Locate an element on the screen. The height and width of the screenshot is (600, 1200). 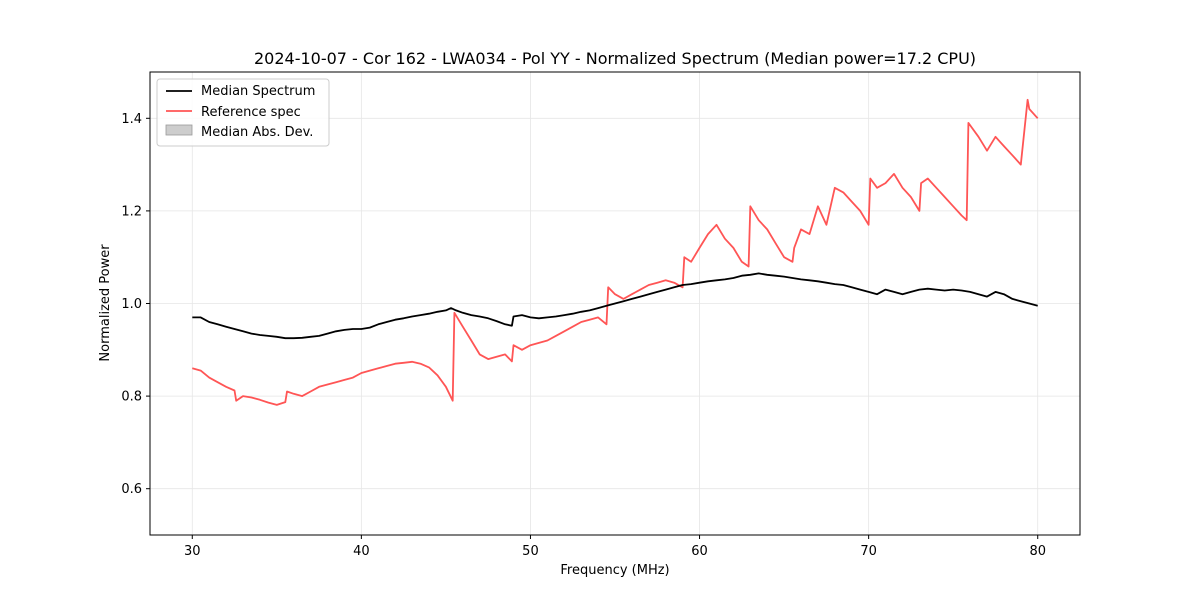
y-tick-label: 1.0 is located at coordinates (131, 304).